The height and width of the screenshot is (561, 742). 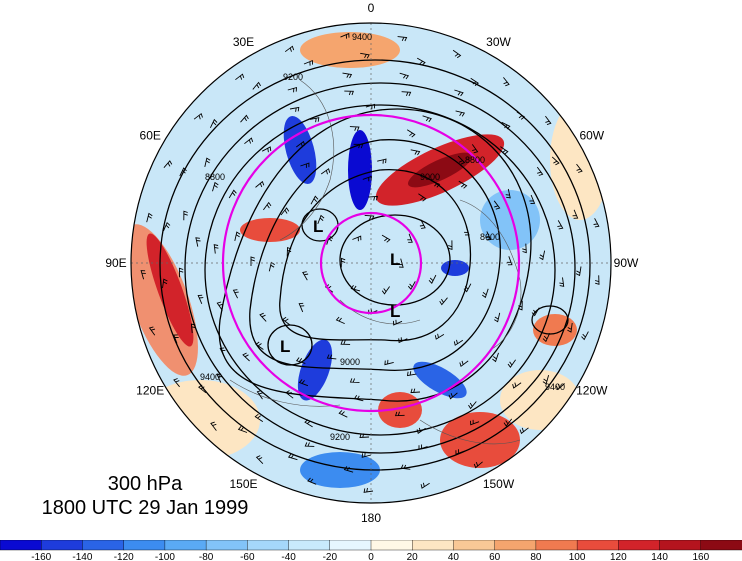 I want to click on longitude-label: 120E, so click(x=150, y=391).